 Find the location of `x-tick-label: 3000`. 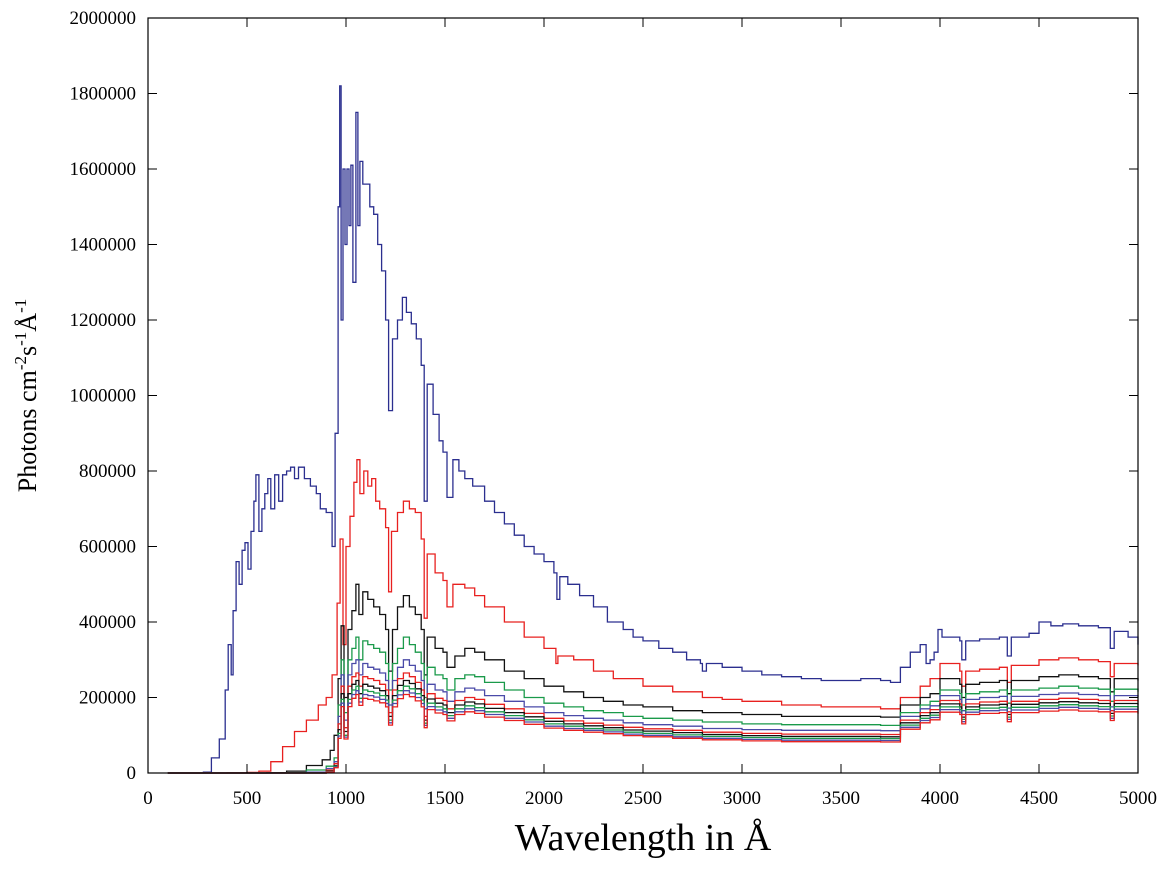

x-tick-label: 3000 is located at coordinates (742, 798).